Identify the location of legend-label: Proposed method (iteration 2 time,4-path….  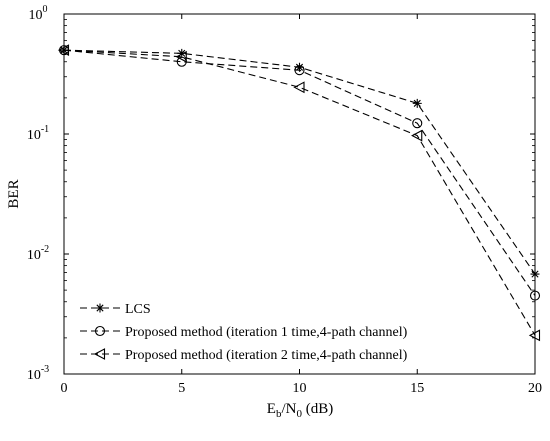
(266, 355).